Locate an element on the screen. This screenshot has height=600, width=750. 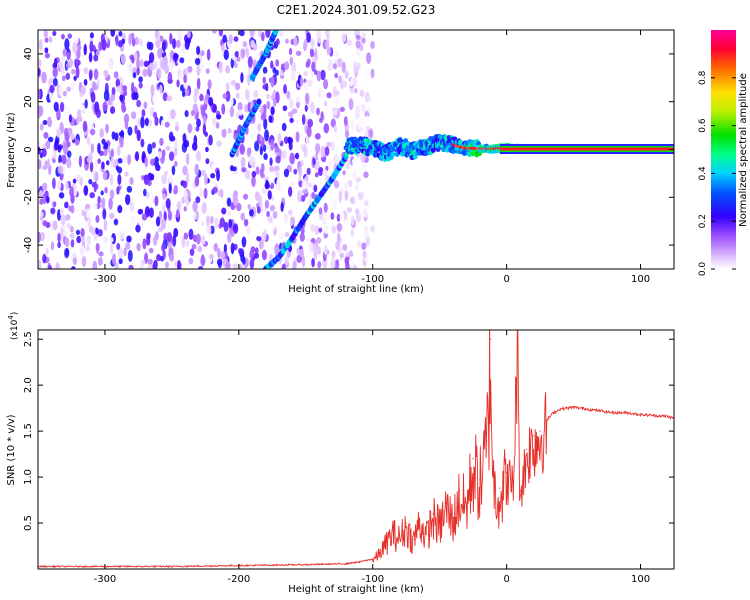
snr-x-tick-label: -100 is located at coordinates (372, 579).